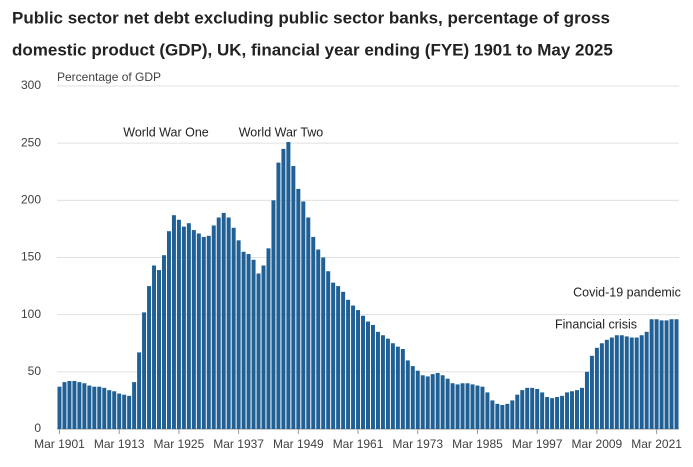 This screenshot has width=693, height=467. What do you see at coordinates (417, 444) in the screenshot?
I see `x-tick-label: Mar 1973` at bounding box center [417, 444].